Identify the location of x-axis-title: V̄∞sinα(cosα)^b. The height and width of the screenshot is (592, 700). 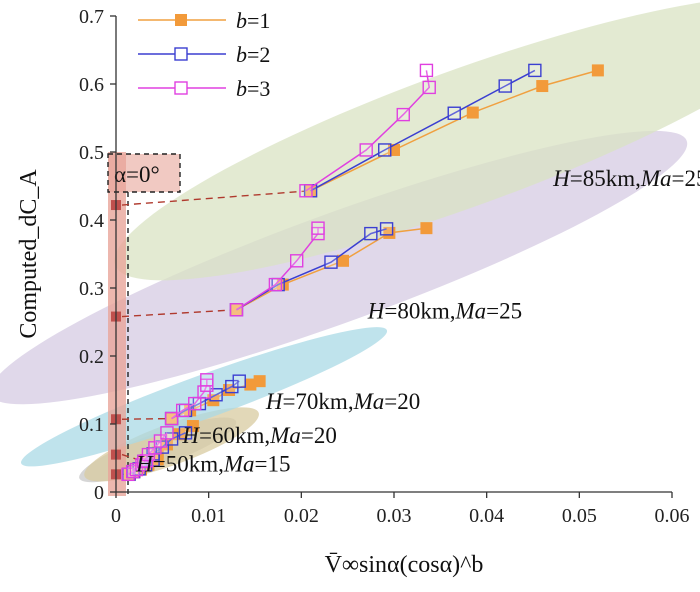
(404, 565).